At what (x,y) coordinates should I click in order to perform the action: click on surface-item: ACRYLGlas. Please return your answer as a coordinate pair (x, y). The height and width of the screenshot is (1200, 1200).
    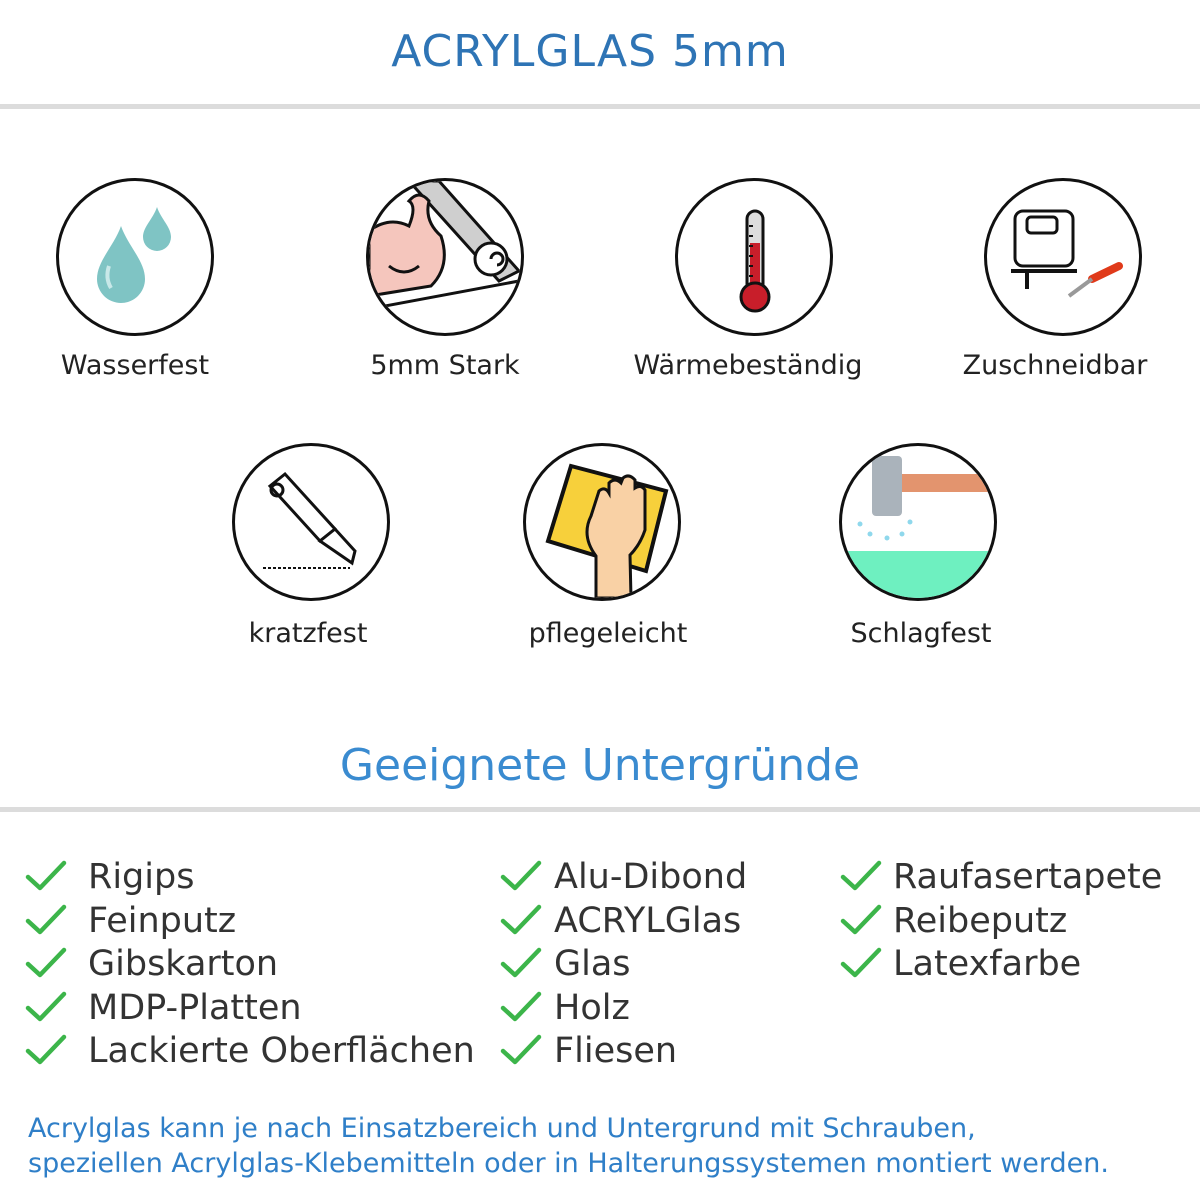
    Looking at the image, I should click on (648, 920).